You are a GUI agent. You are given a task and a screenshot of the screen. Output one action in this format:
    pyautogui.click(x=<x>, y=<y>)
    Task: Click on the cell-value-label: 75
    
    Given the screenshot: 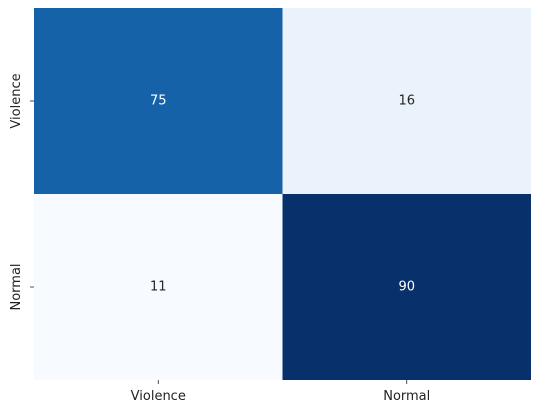 What is the action you would take?
    pyautogui.click(x=158, y=101)
    